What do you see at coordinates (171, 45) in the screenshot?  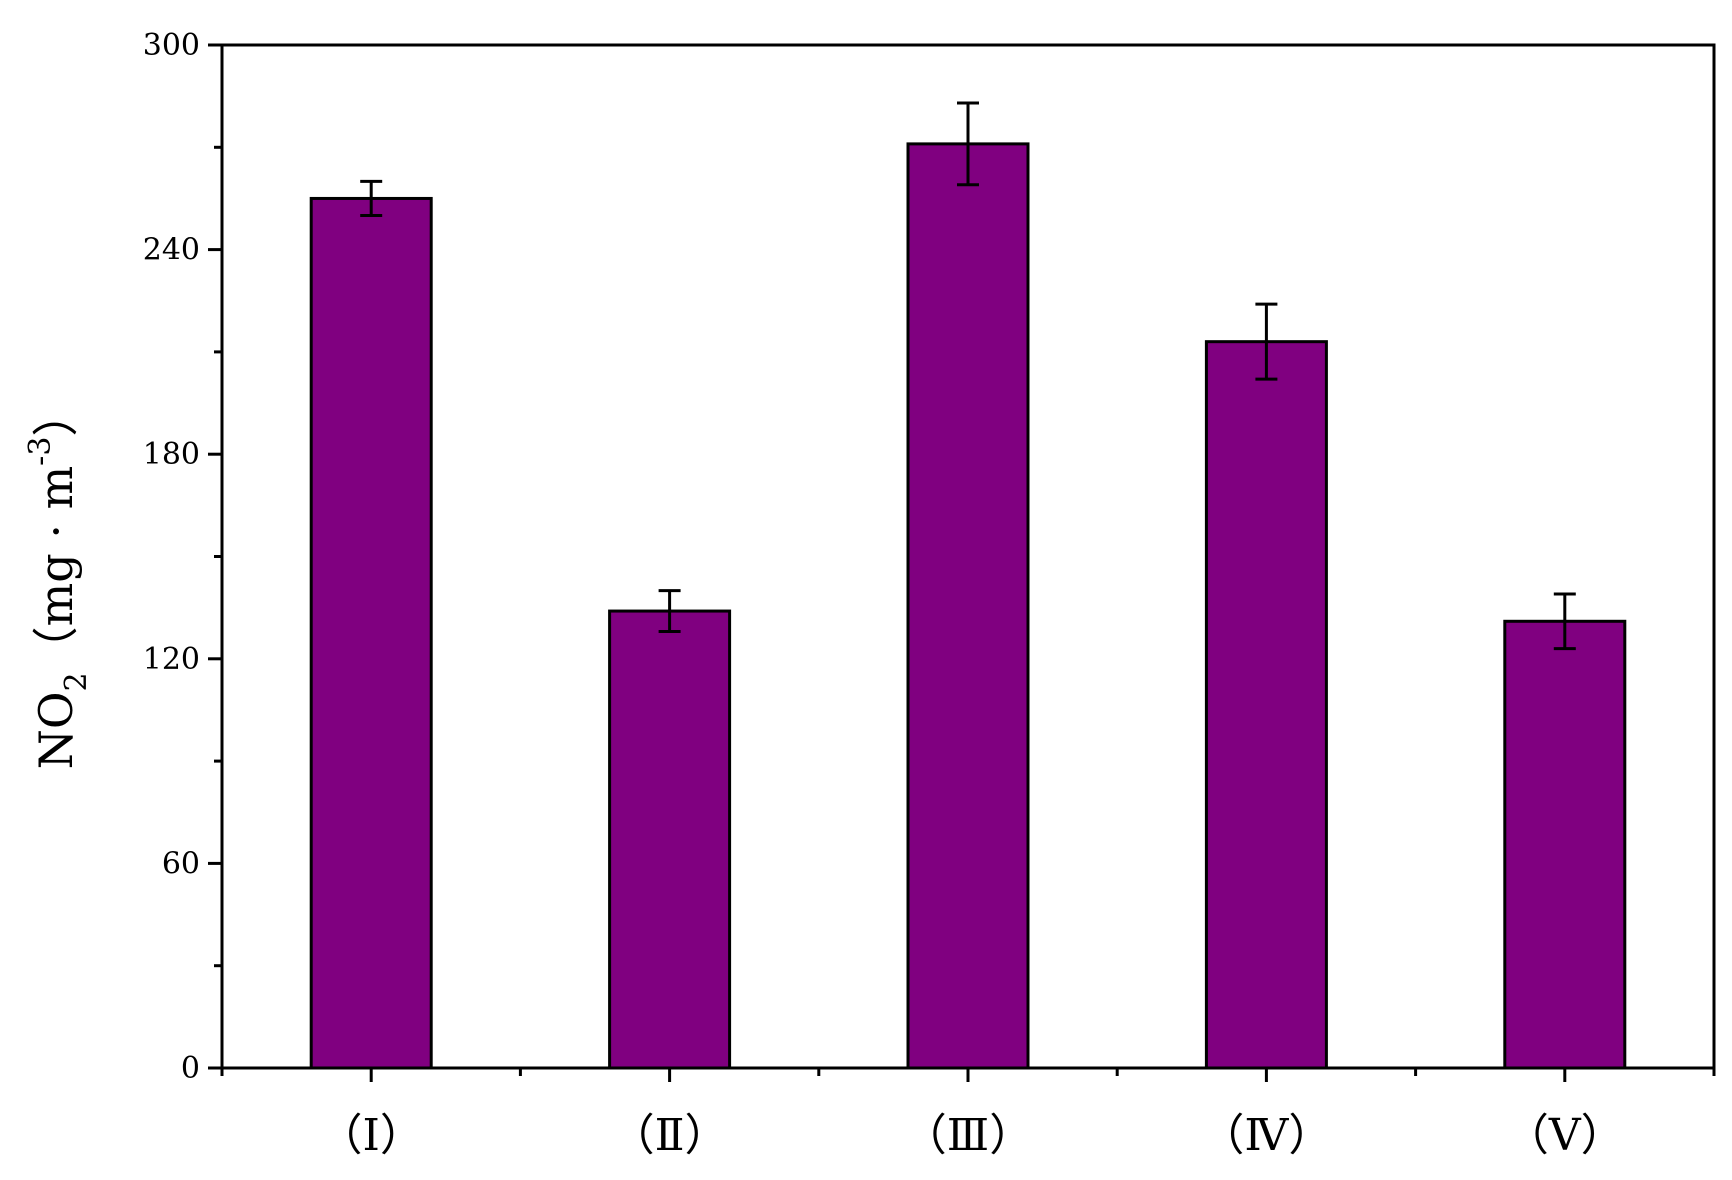 I see `y-tick-label: 300` at bounding box center [171, 45].